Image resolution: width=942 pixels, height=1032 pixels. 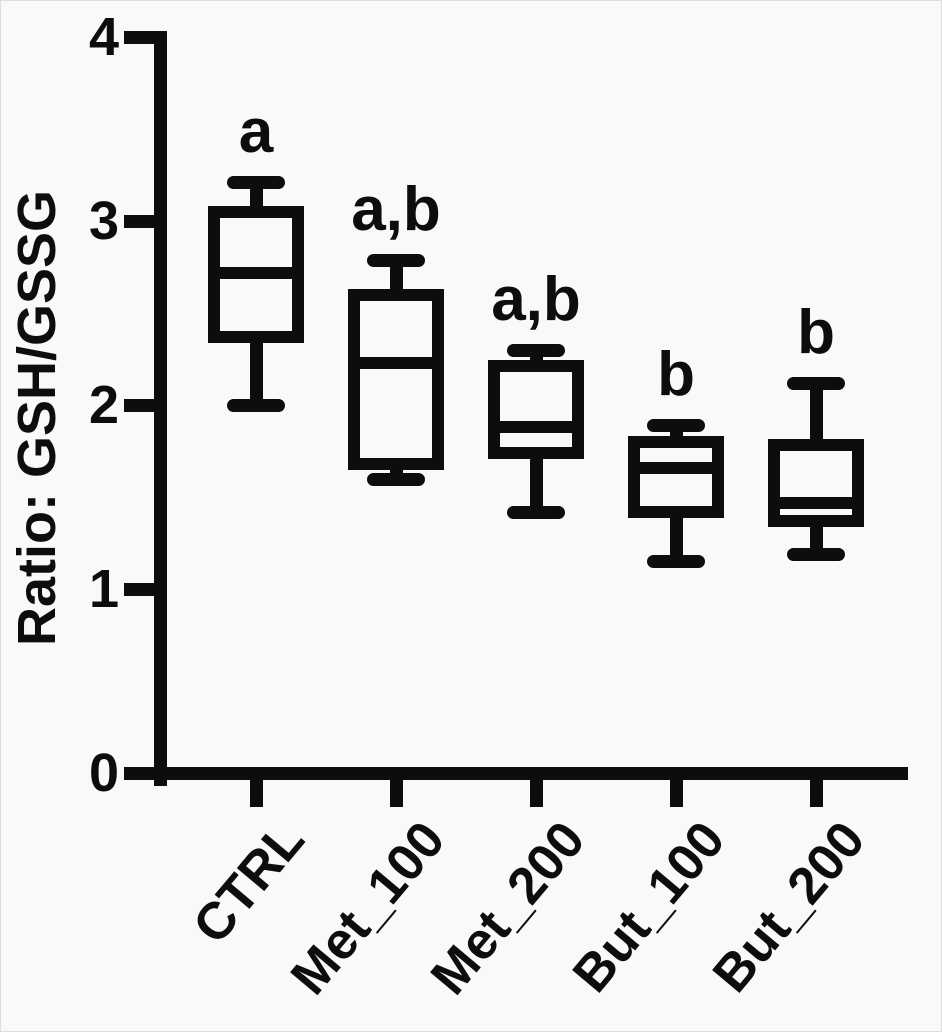 What do you see at coordinates (256, 132) in the screenshot?
I see `sig-label-CTRL: a` at bounding box center [256, 132].